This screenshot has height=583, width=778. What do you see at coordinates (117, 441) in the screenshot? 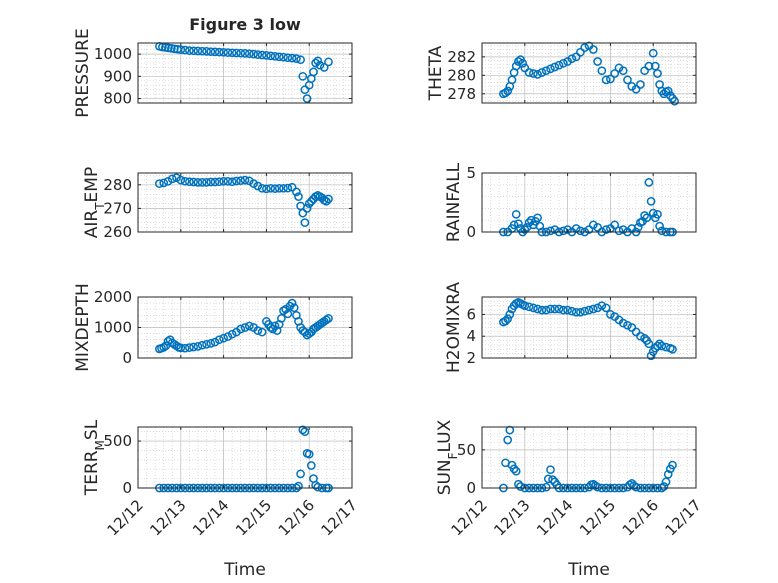
I see `y-tick-label: 500` at bounding box center [117, 441].